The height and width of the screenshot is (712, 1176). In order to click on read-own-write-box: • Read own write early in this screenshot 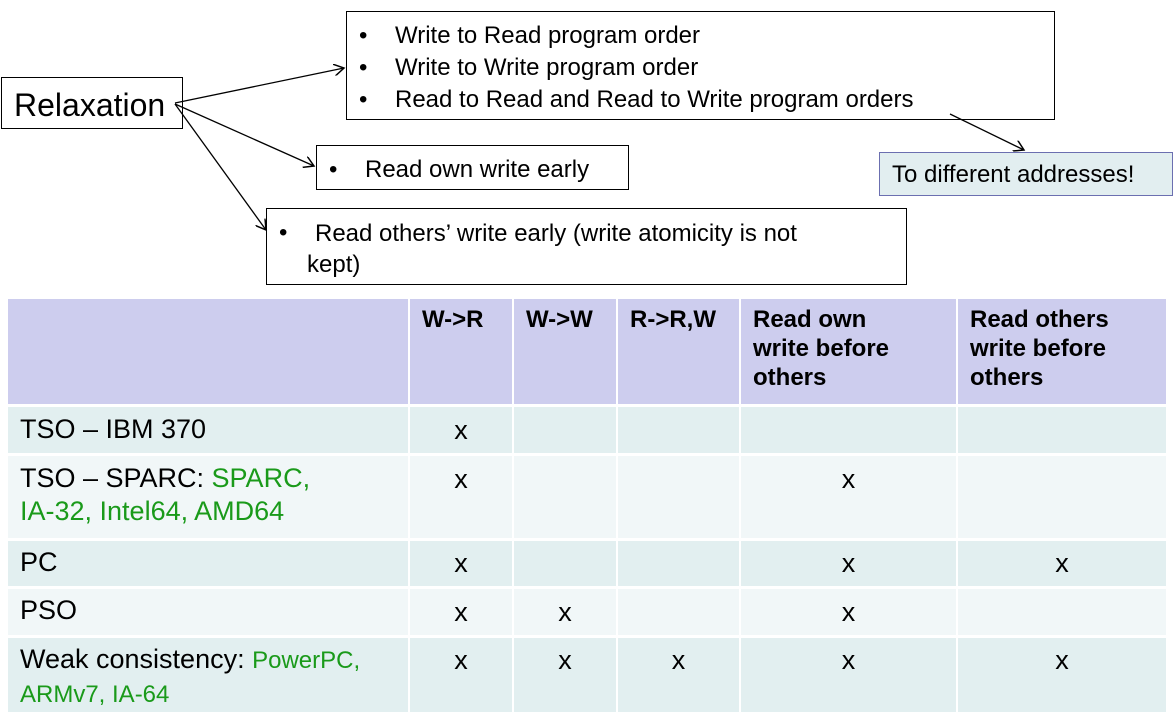, I will do `click(472, 167)`.